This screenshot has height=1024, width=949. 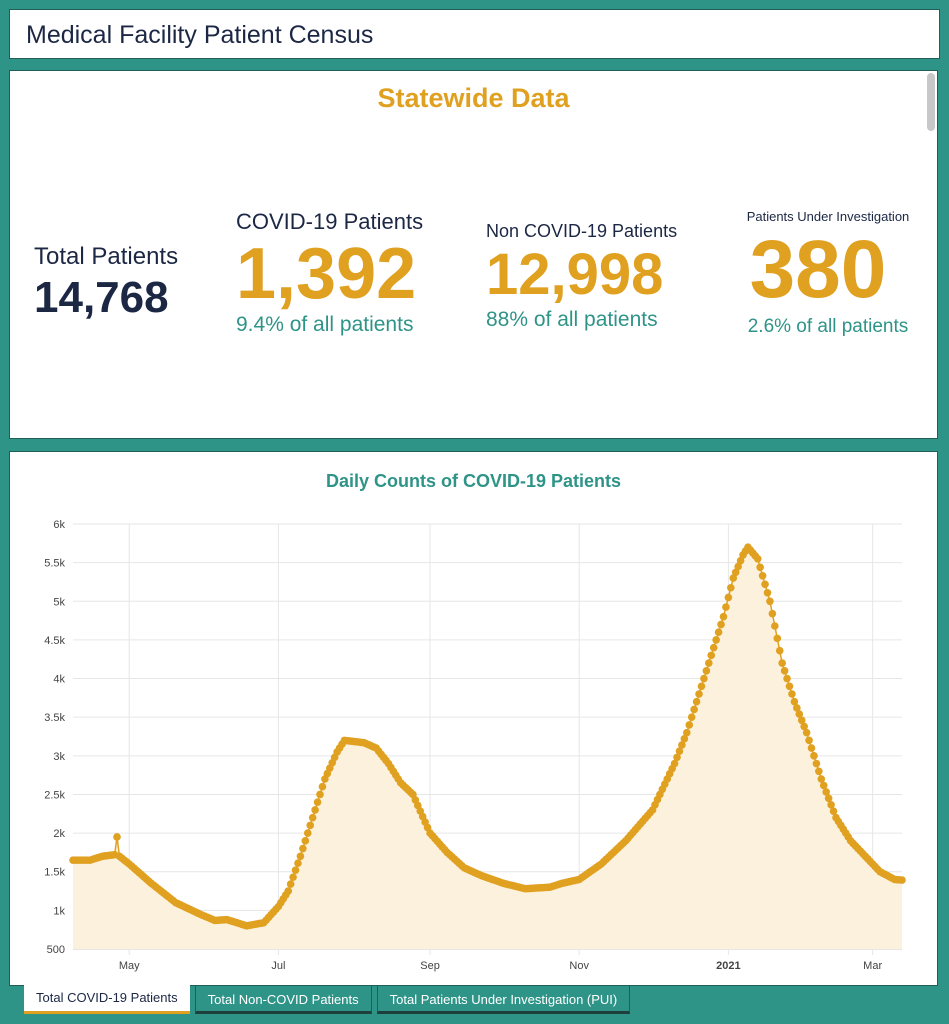 What do you see at coordinates (931, 102) in the screenshot?
I see `scrollbar` at bounding box center [931, 102].